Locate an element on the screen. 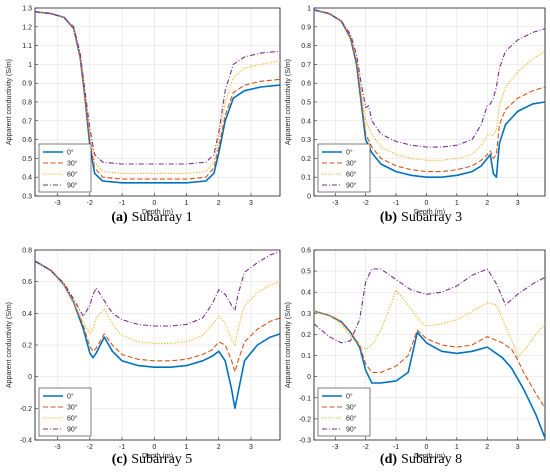 The width and height of the screenshot is (550, 475). series-line-s0 is located at coordinates (157, 335).